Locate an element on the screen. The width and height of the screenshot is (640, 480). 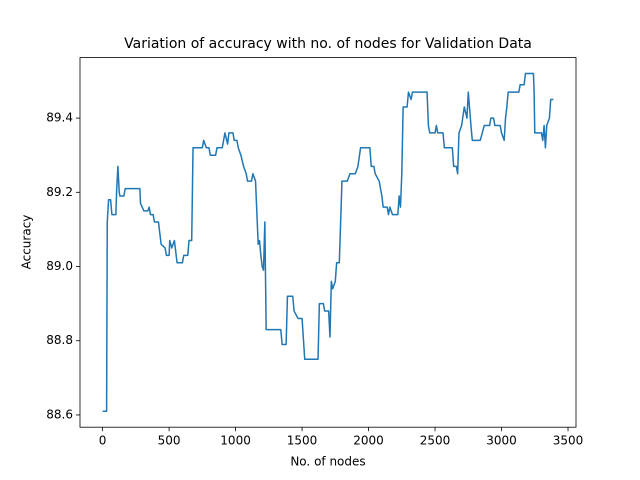
x-tick-label: 3500 is located at coordinates (568, 441).